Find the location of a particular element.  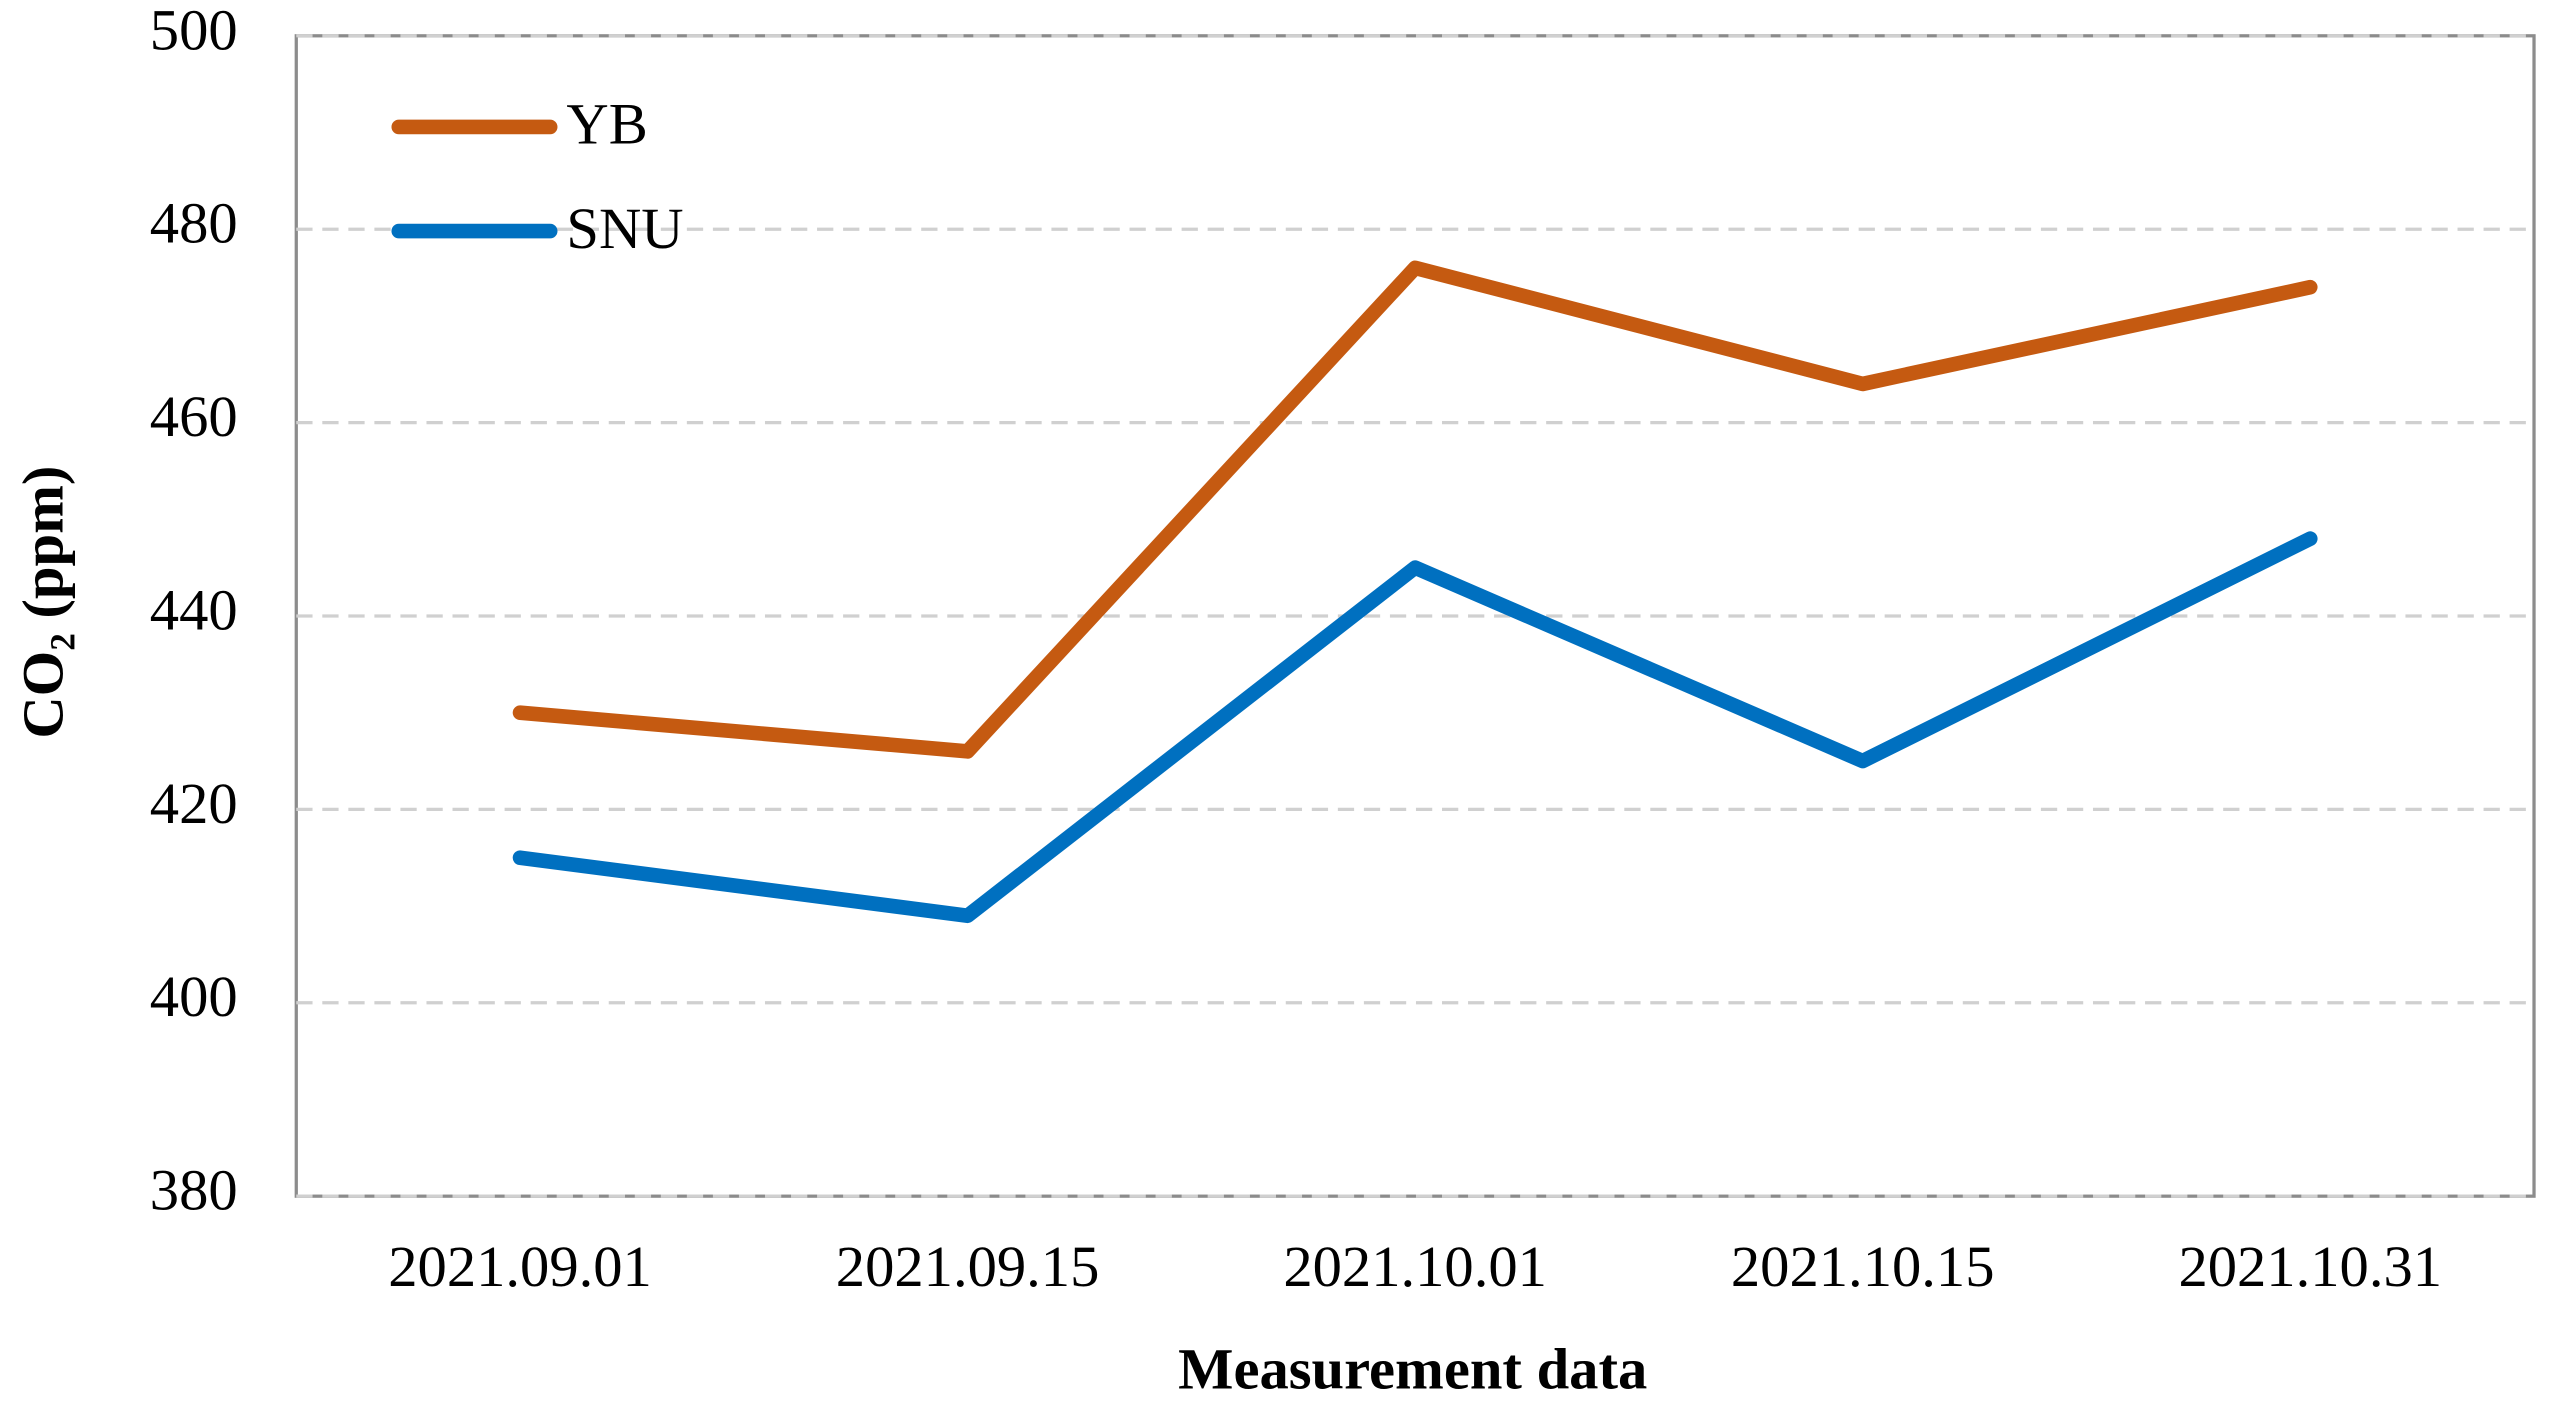

y-tick-label: 400 is located at coordinates (194, 996).